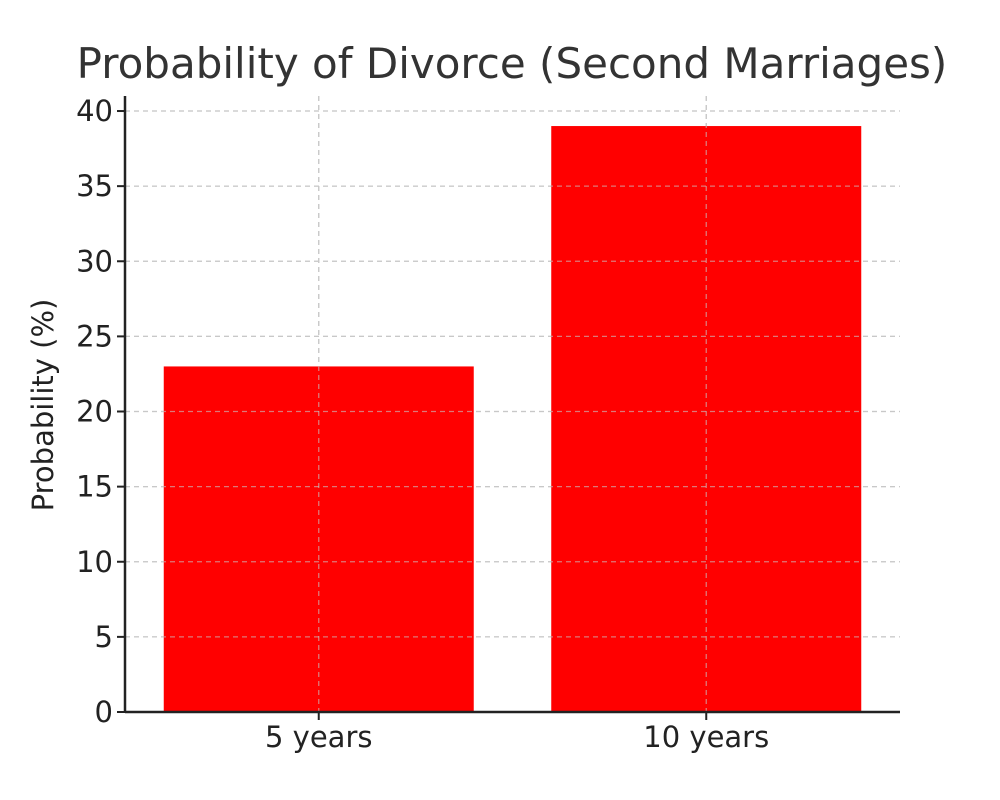 The width and height of the screenshot is (1000, 800). What do you see at coordinates (318, 737) in the screenshot?
I see `x-tick-label: 5 years` at bounding box center [318, 737].